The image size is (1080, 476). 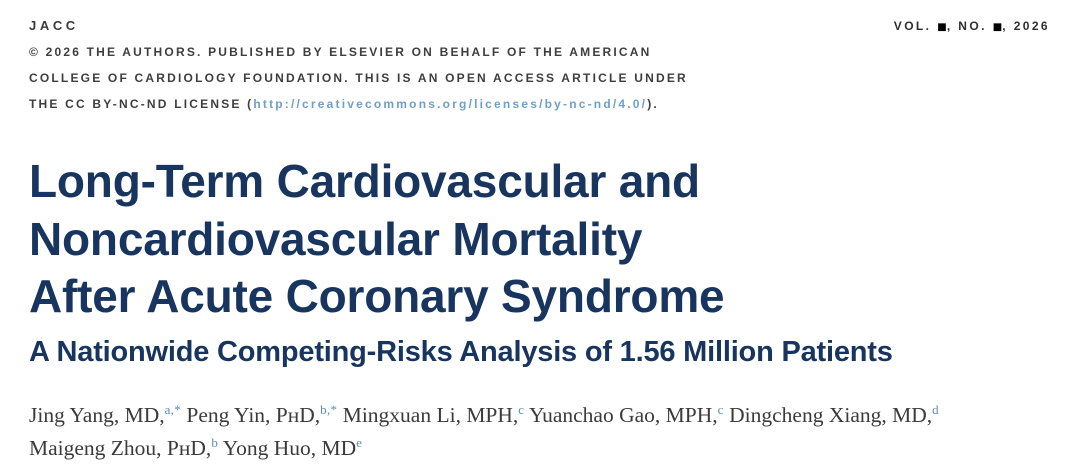 I want to click on author-name: Peng Yin, PʜD,, so click(x=251, y=414).